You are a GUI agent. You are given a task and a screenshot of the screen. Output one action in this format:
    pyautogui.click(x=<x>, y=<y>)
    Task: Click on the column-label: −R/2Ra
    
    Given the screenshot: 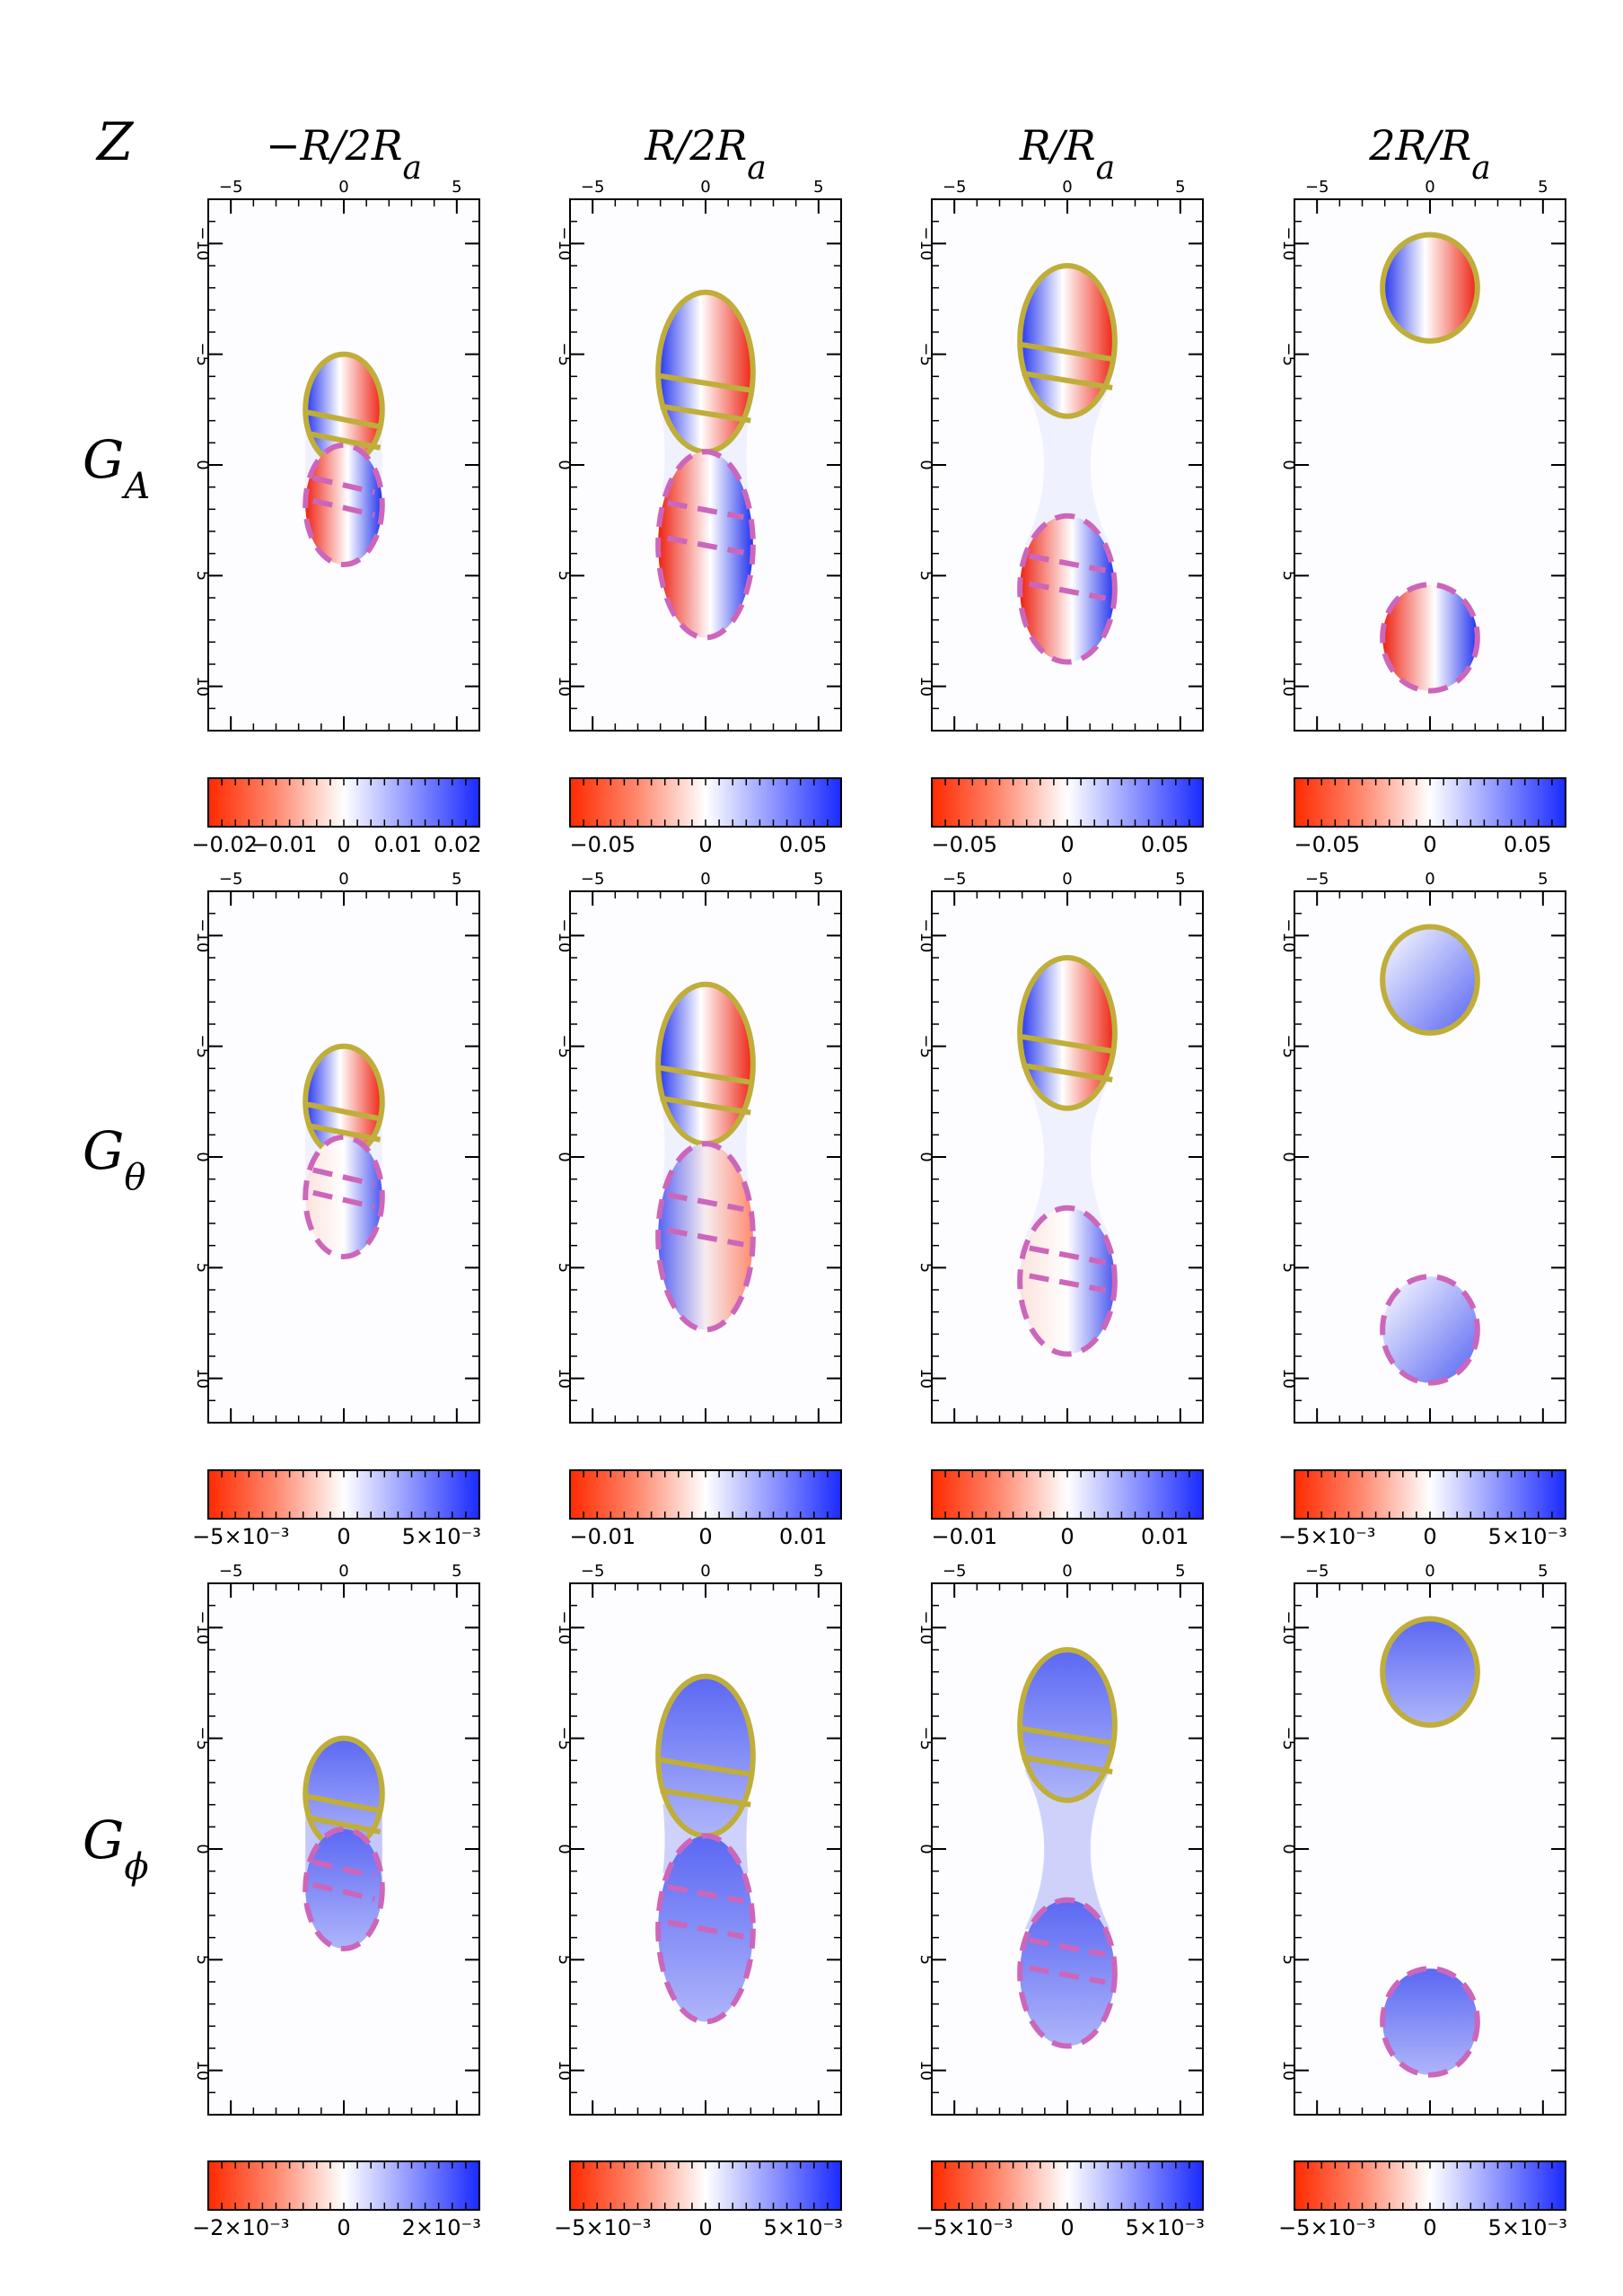 What is the action you would take?
    pyautogui.click(x=344, y=154)
    